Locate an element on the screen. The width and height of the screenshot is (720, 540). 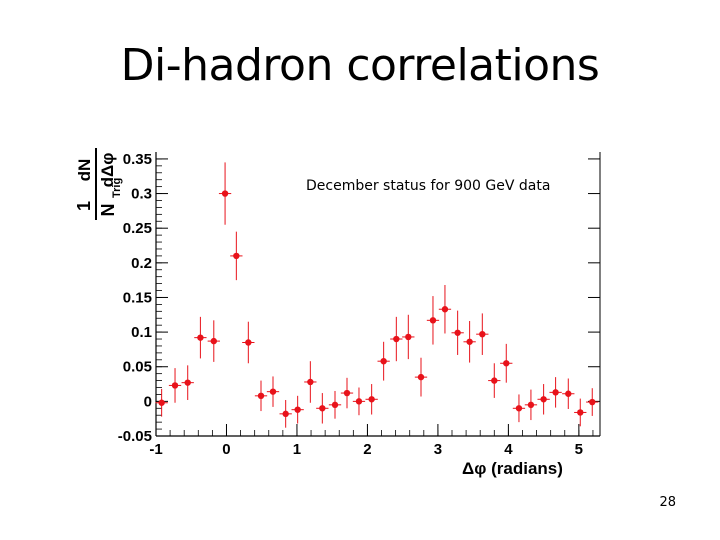
x-axis: -1 0 1 2 3 4 5 is located at coordinates (371, 441).